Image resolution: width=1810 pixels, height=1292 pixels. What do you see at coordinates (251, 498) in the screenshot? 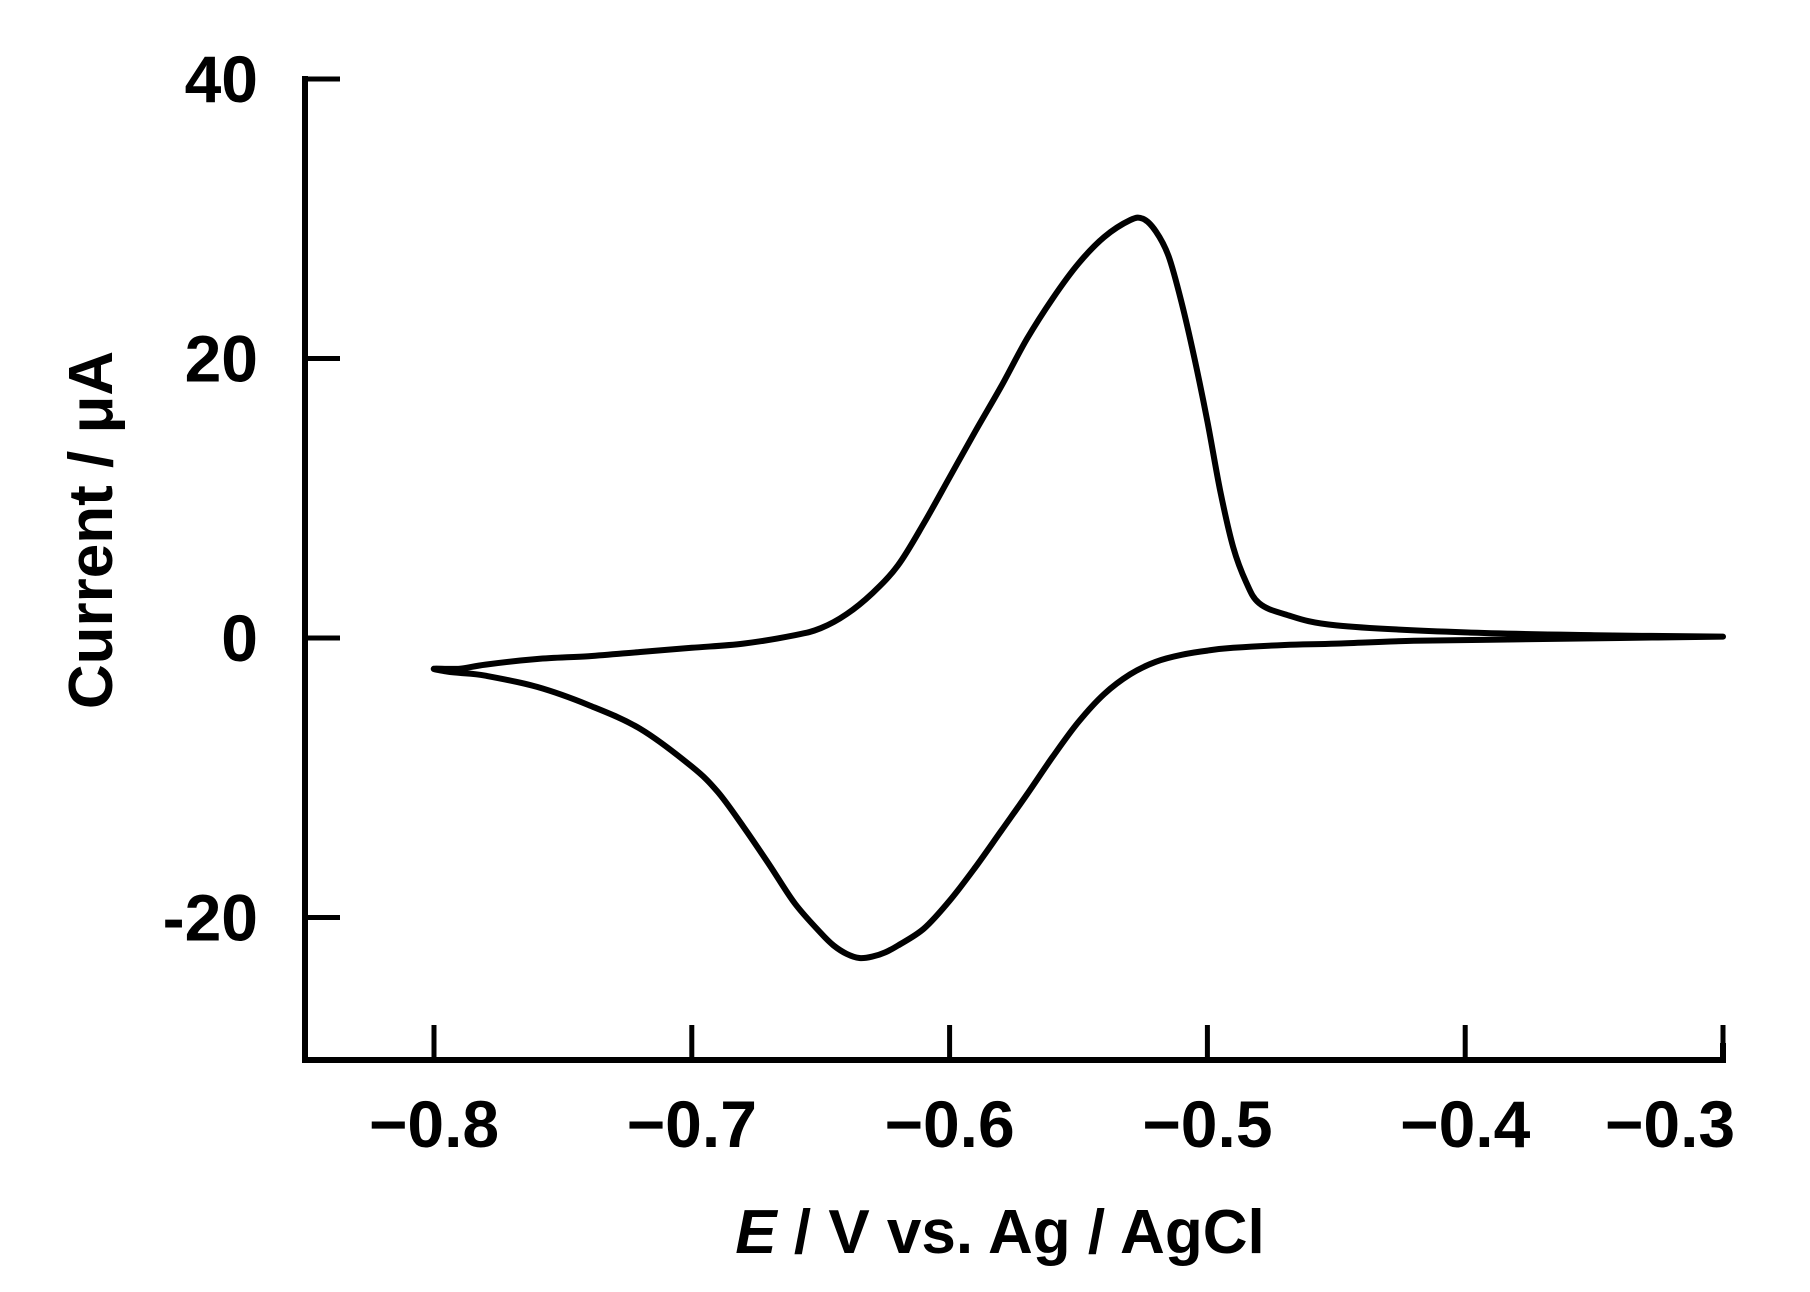
I see `y-ticks: -20 0 20 40` at bounding box center [251, 498].